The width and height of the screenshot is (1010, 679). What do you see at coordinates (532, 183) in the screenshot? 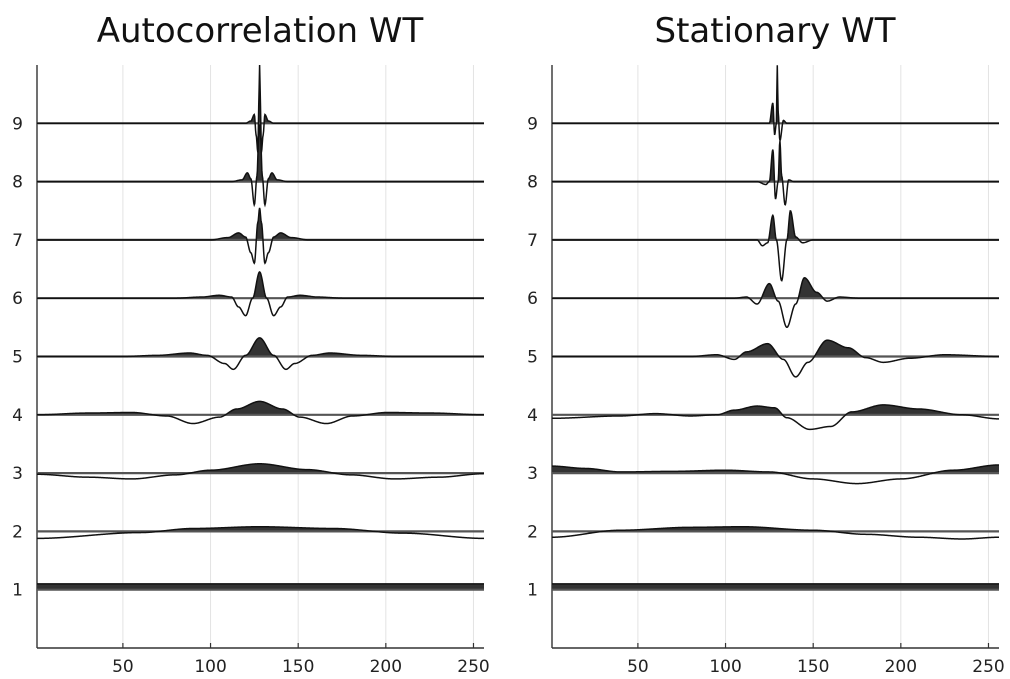
I see `y-tick-label-right: 8` at bounding box center [532, 183].